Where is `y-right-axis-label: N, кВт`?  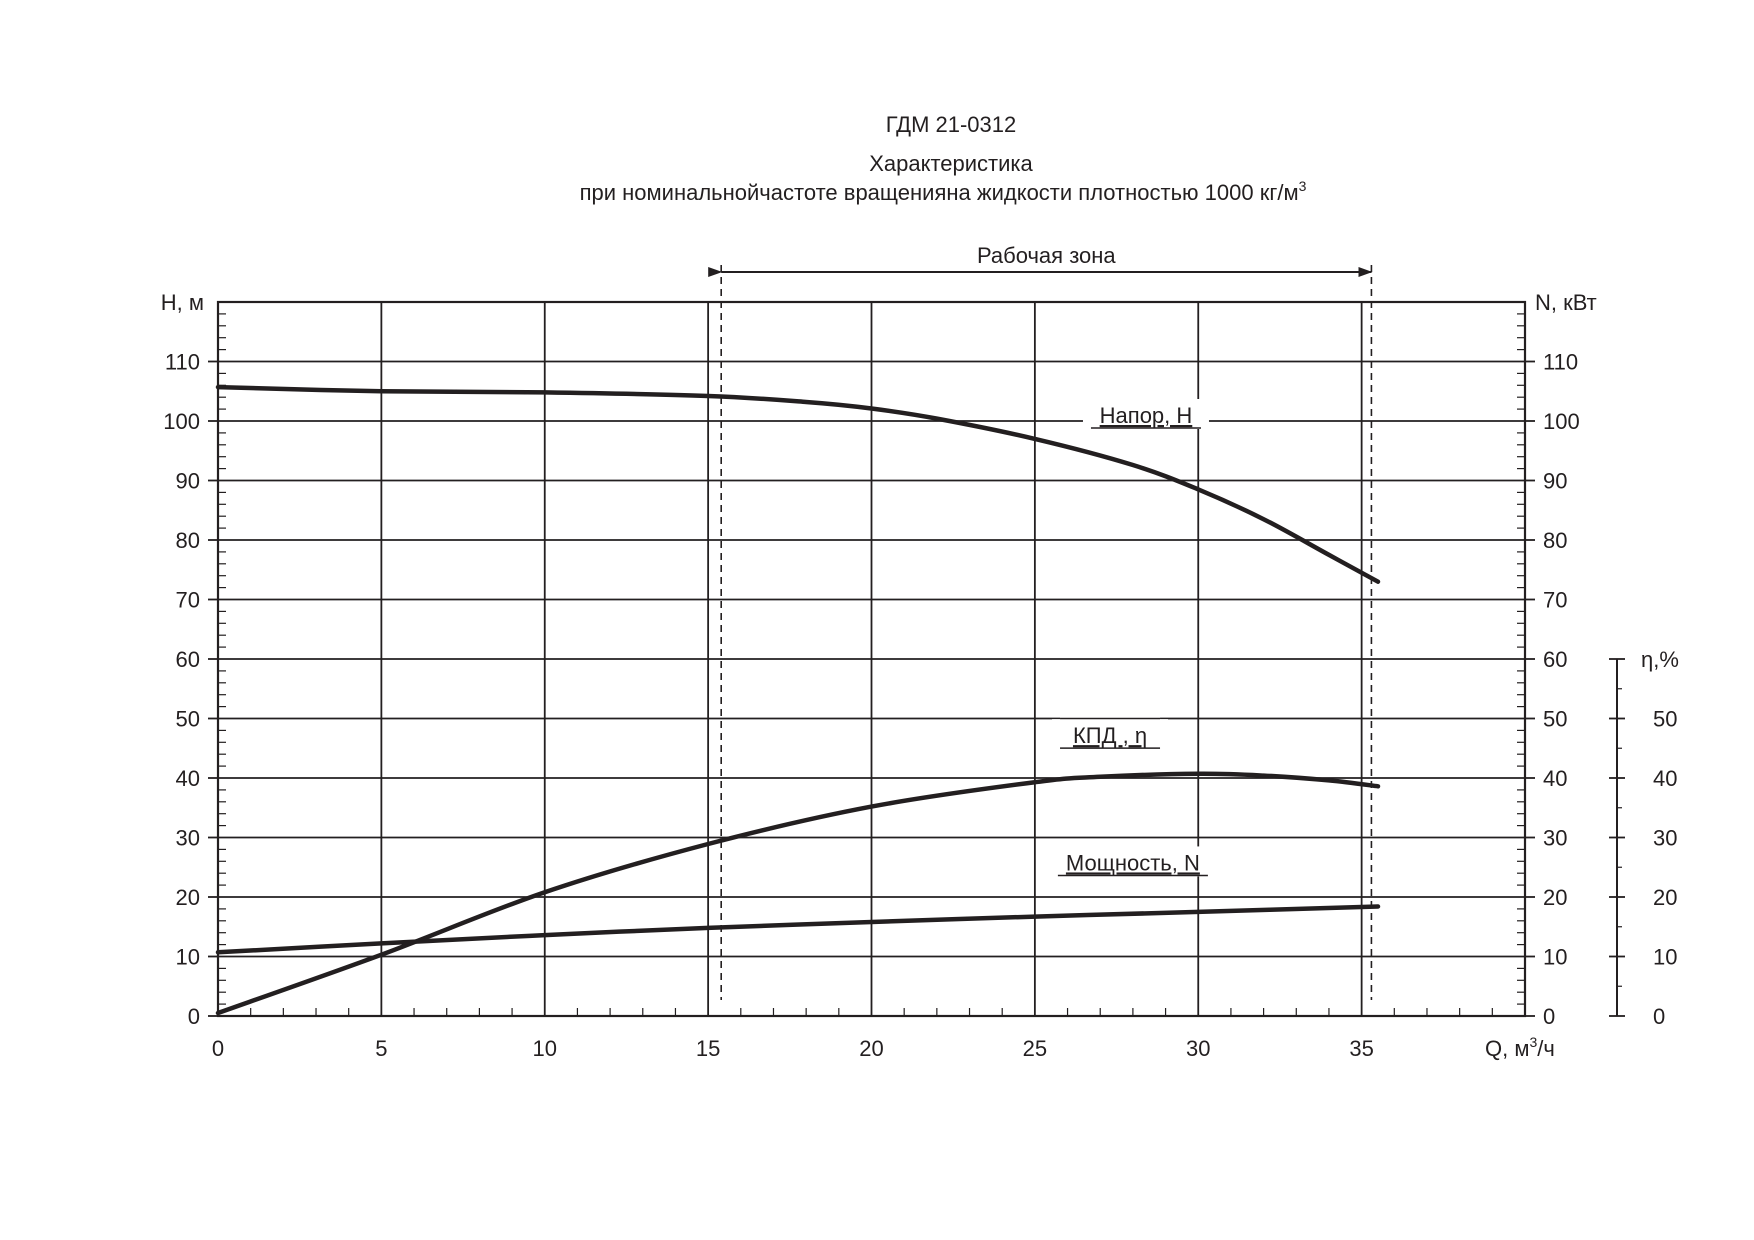 y-right-axis-label: N, кВт is located at coordinates (1566, 302).